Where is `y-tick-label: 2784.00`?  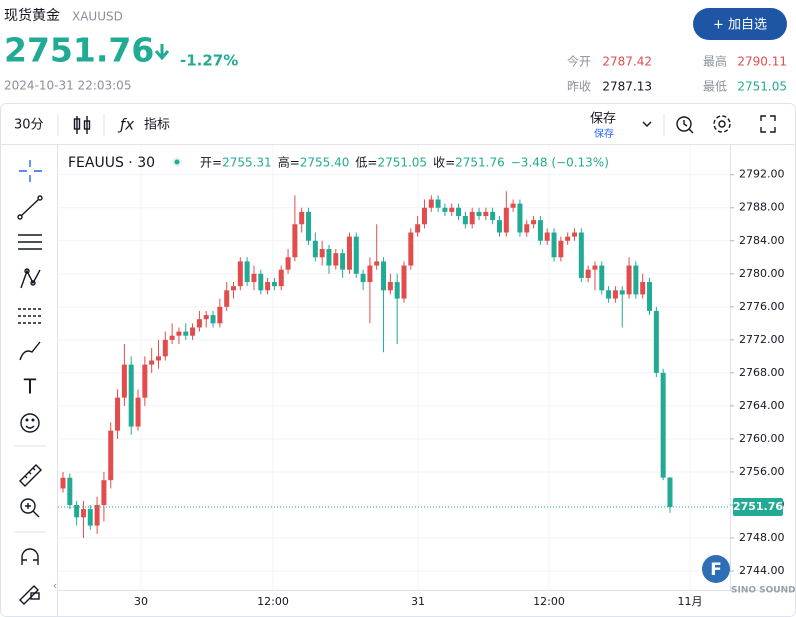
y-tick-label: 2784.00 is located at coordinates (762, 240).